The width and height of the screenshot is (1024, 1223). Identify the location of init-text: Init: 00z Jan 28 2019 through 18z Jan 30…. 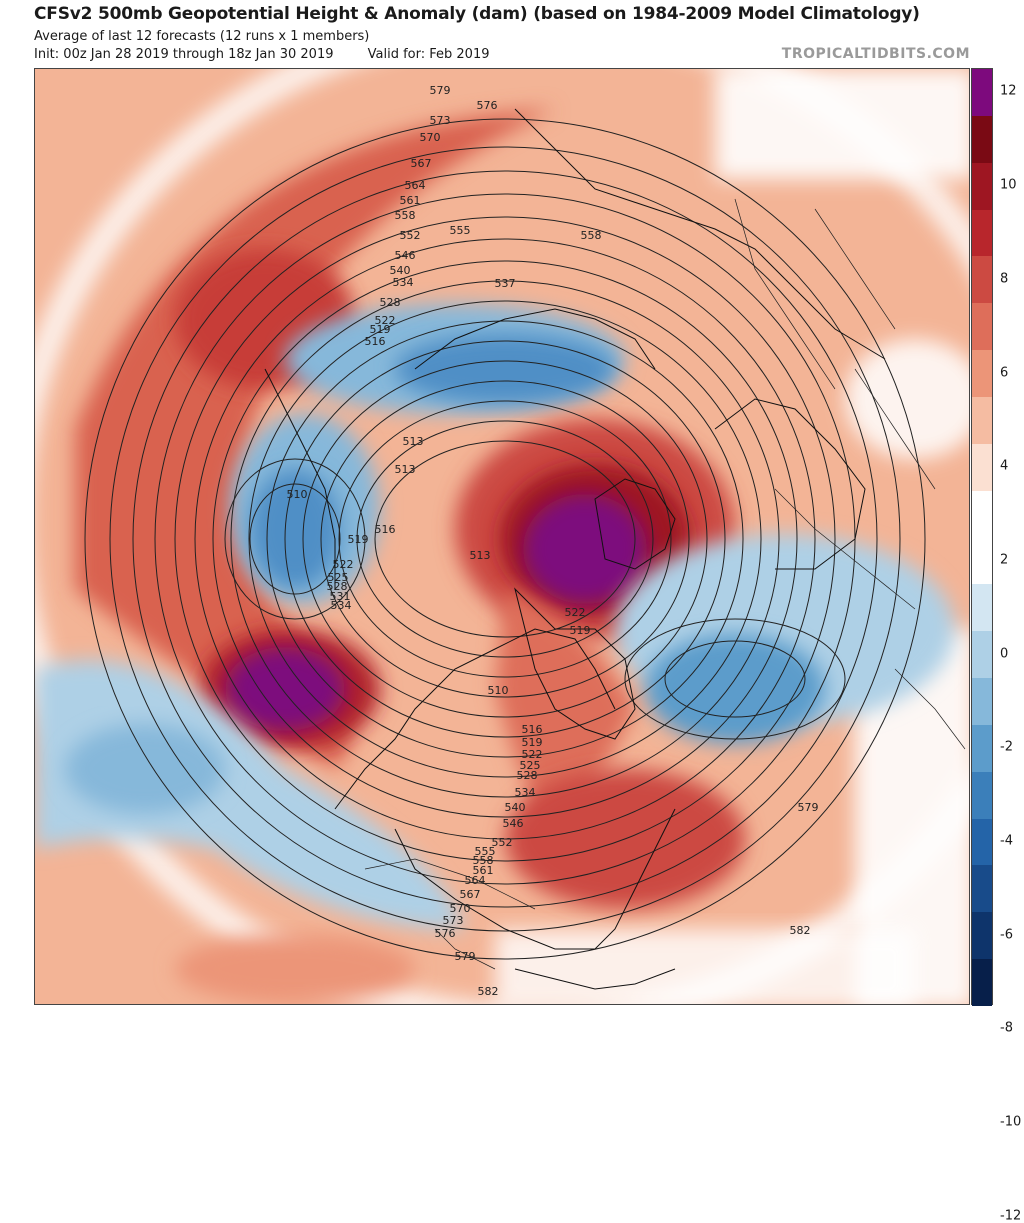
(184, 54).